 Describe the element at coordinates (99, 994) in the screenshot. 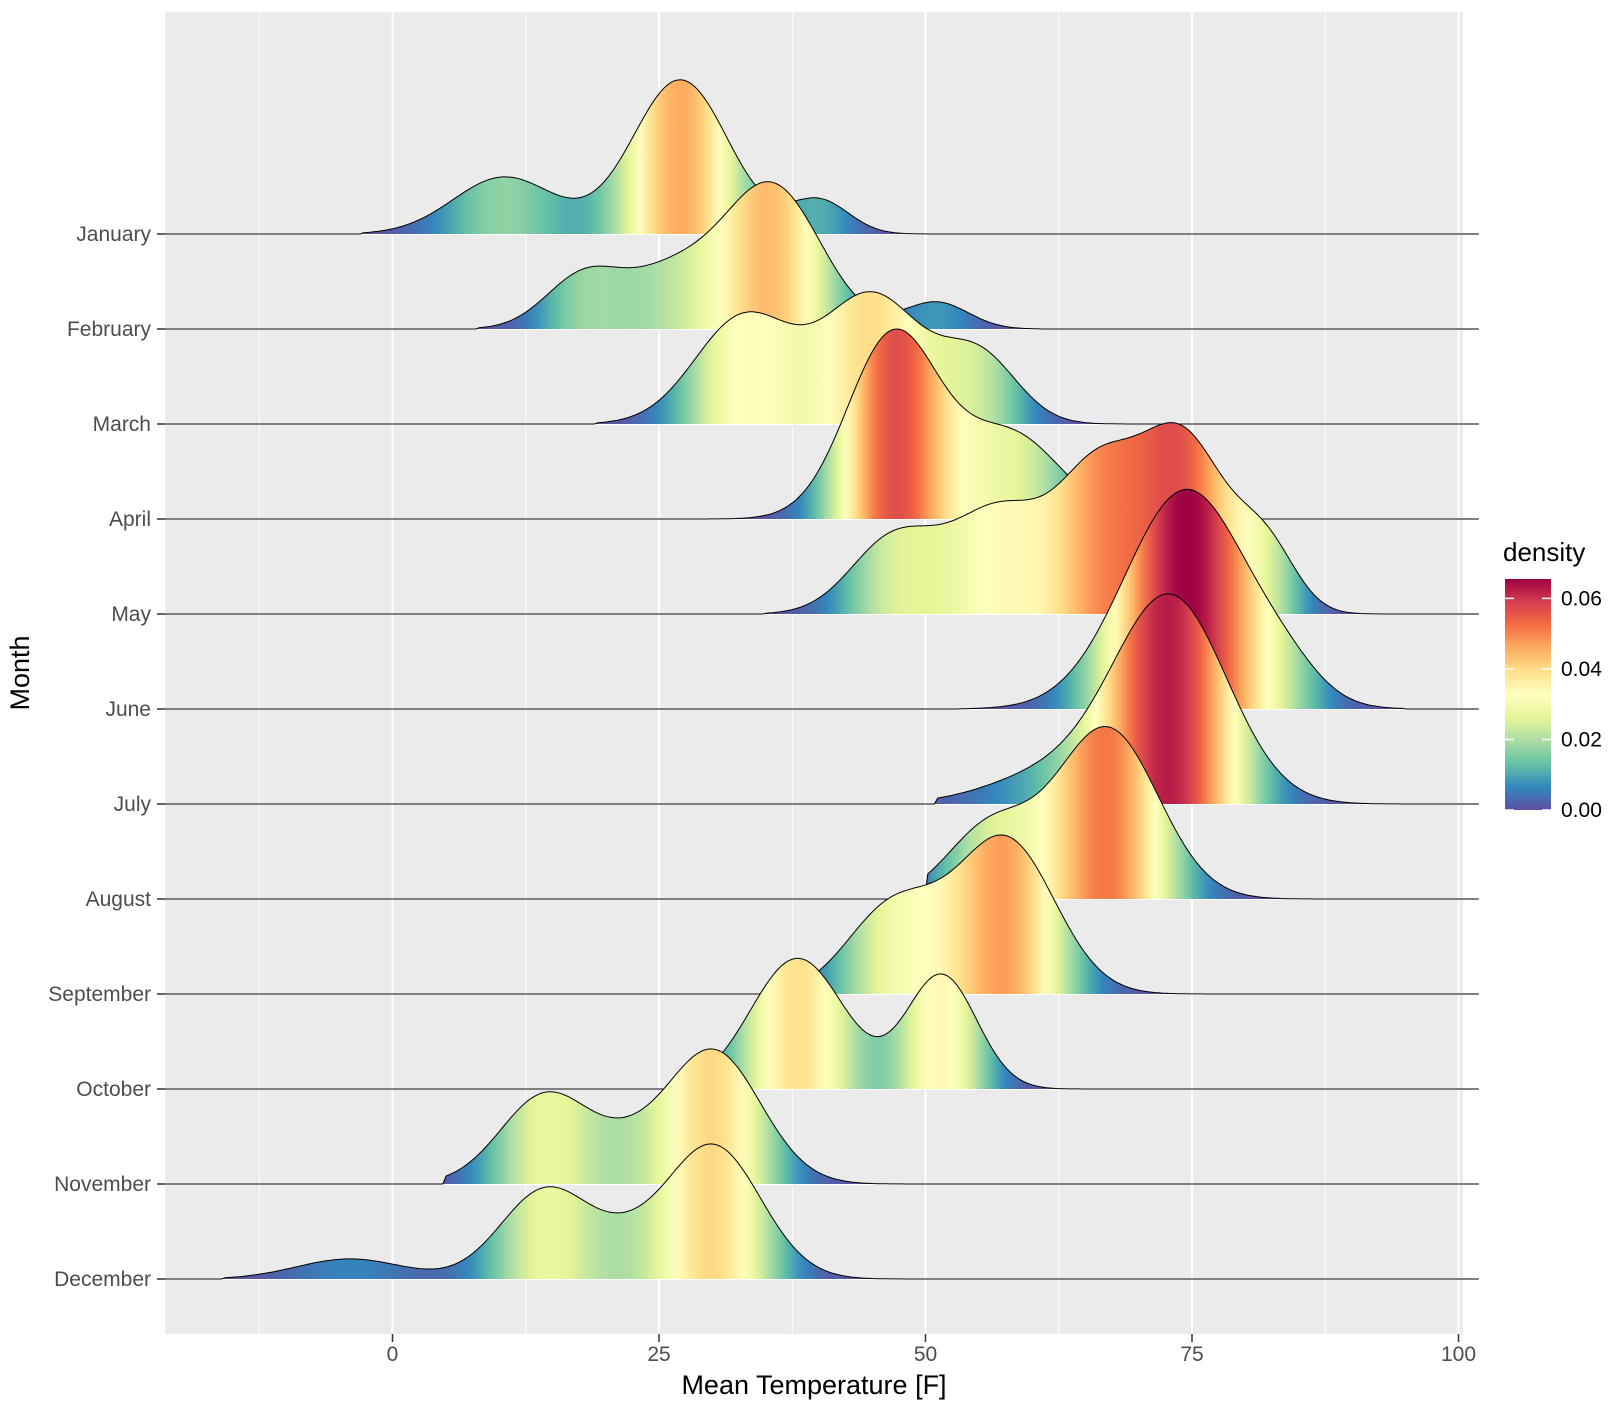

I see `y-tick-label: September` at that location.